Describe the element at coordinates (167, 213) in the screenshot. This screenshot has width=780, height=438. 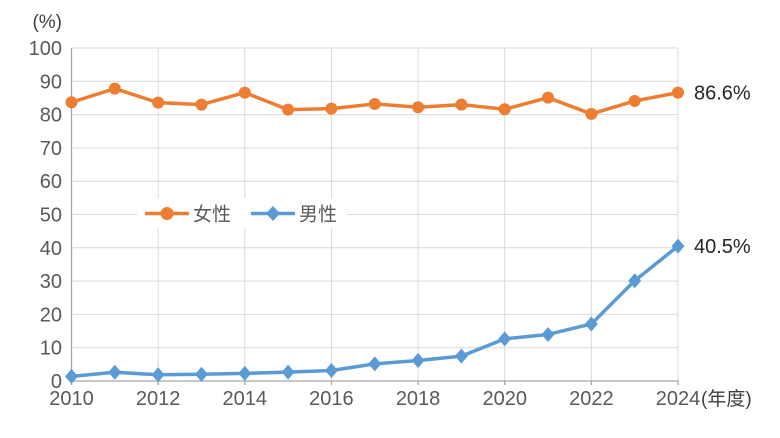
I see `legend-marker-female-icon` at that location.